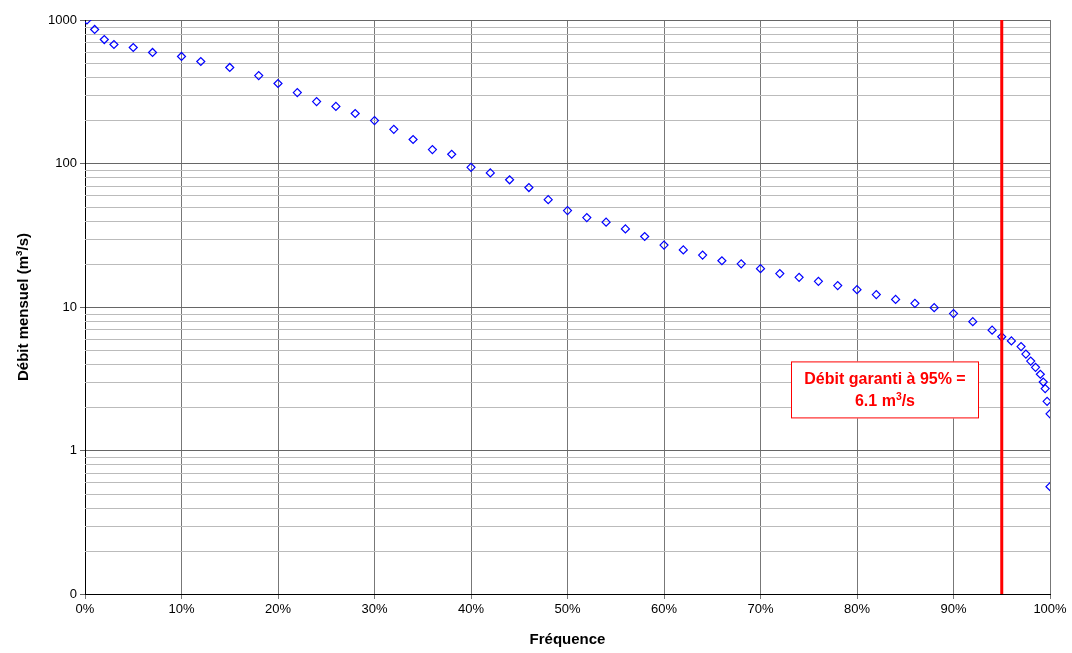 The width and height of the screenshot is (1072, 653). Describe the element at coordinates (69, 306) in the screenshot. I see `y-tick-label: 10` at that location.